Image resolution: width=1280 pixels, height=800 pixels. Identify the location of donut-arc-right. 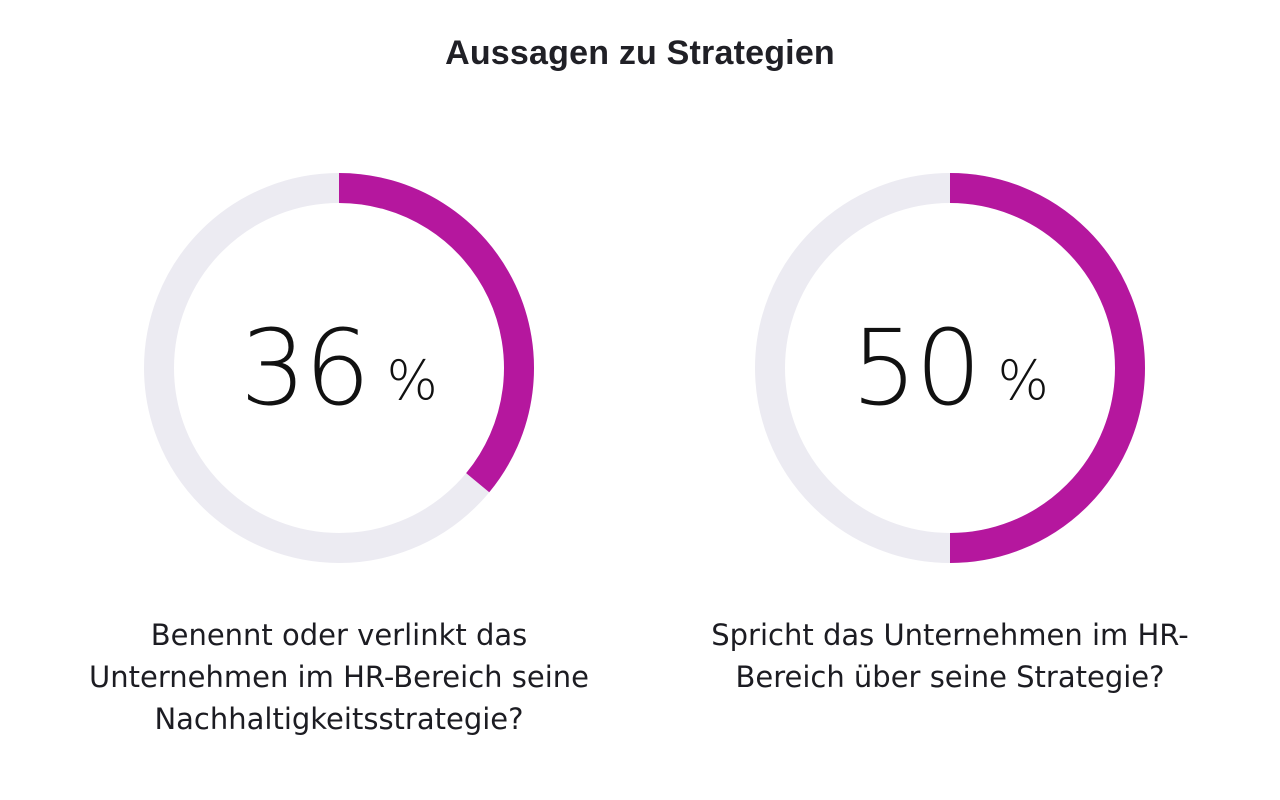
(1047, 368).